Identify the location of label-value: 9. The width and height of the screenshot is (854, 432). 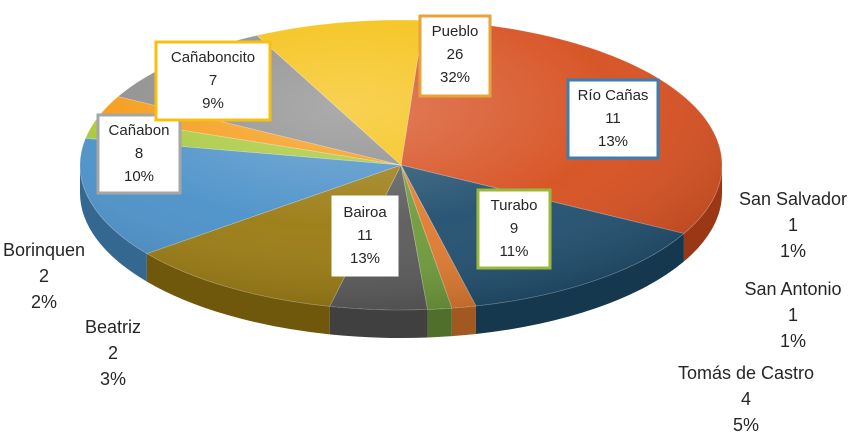
(514, 228).